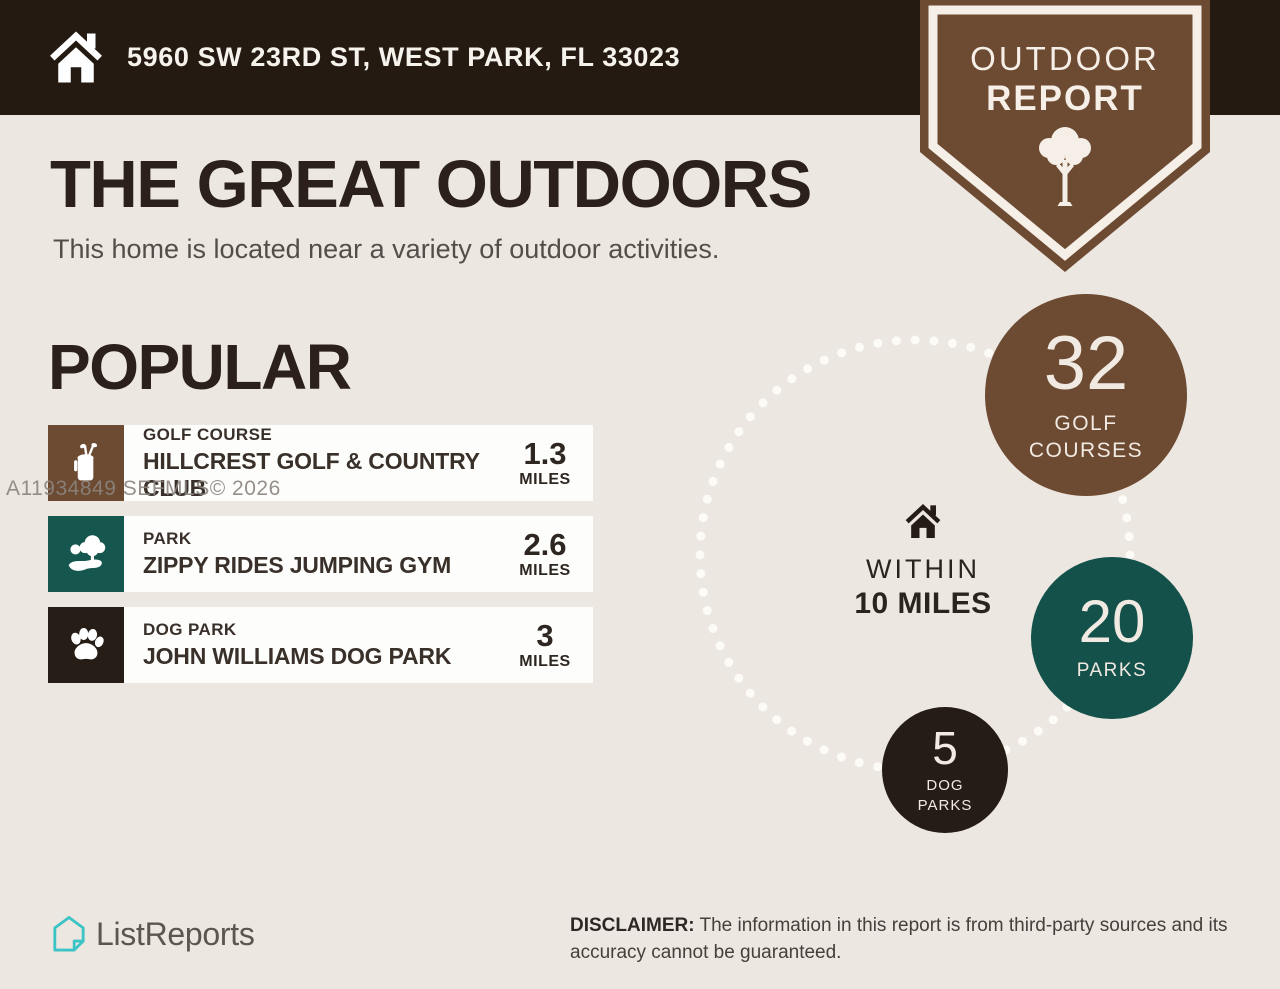 The height and width of the screenshot is (989, 1280). I want to click on distance-box: 1.3 MILES, so click(545, 463).